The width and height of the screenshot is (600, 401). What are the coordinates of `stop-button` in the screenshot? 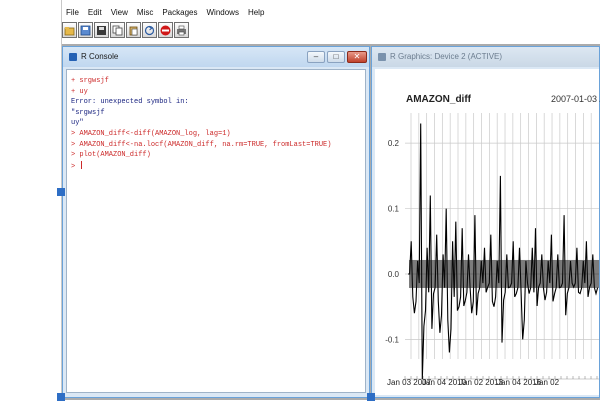 It's located at (165, 30).